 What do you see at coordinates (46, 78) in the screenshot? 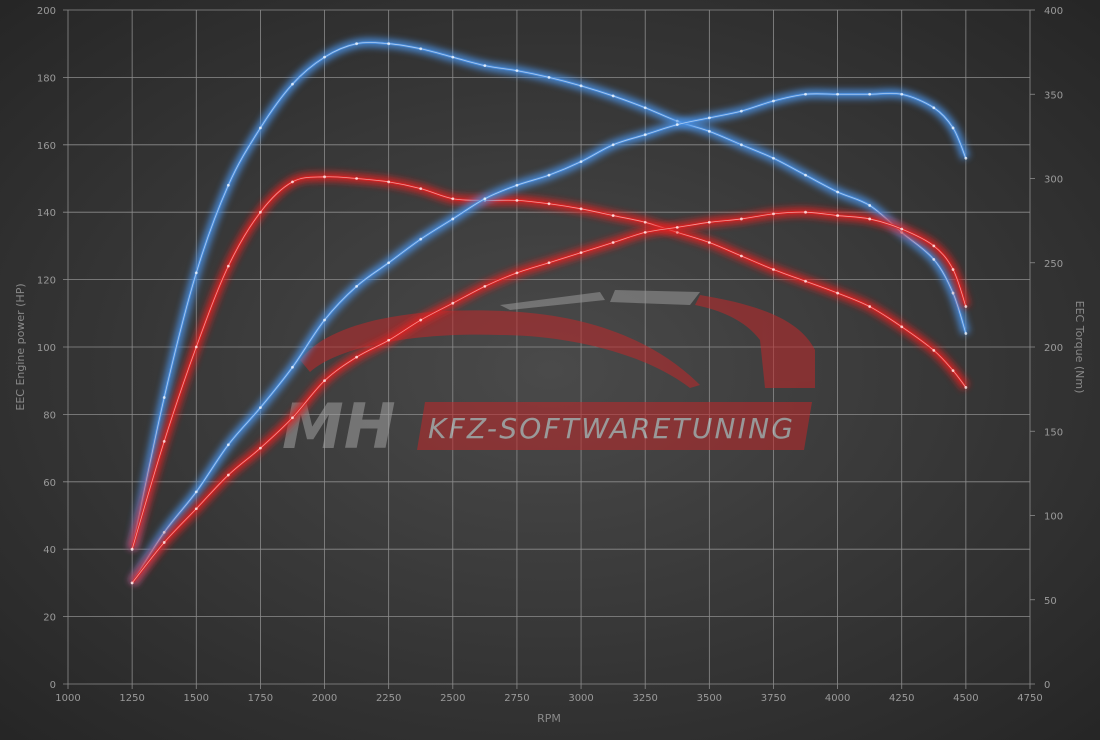
I see `y-tick-label-left: 180` at bounding box center [46, 78].